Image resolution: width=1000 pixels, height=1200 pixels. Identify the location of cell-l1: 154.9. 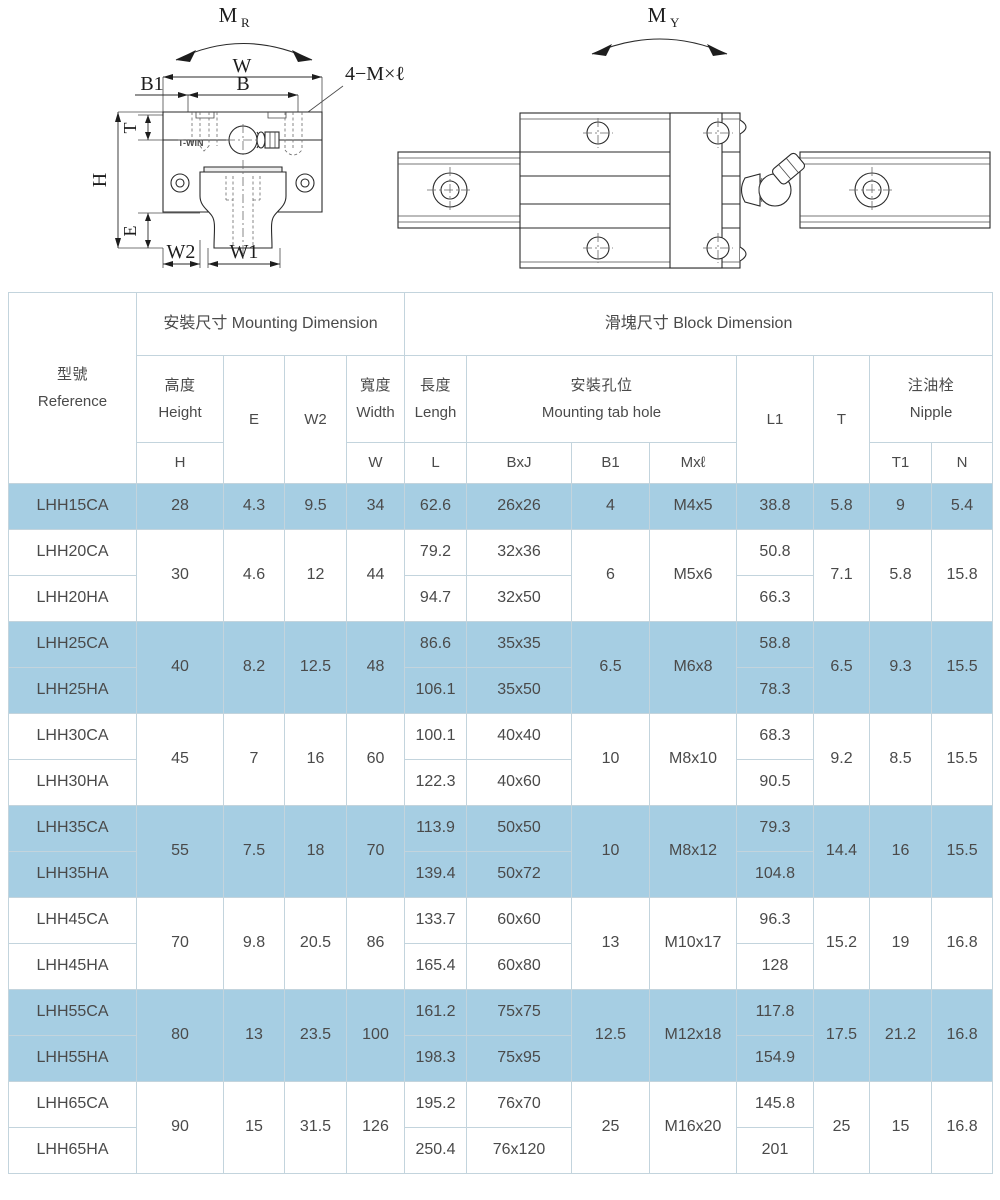
(775, 1058).